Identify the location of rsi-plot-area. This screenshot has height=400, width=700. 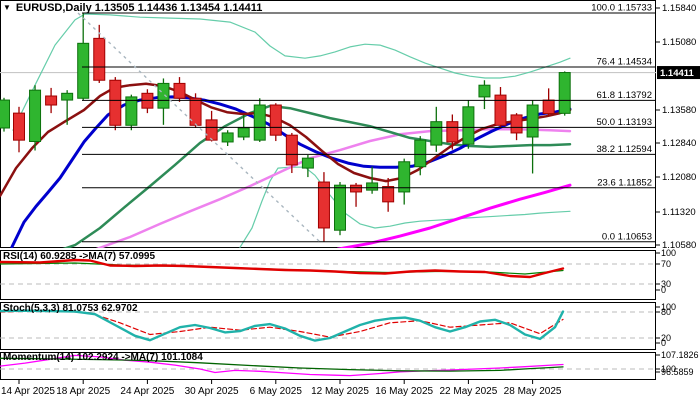
(328, 271).